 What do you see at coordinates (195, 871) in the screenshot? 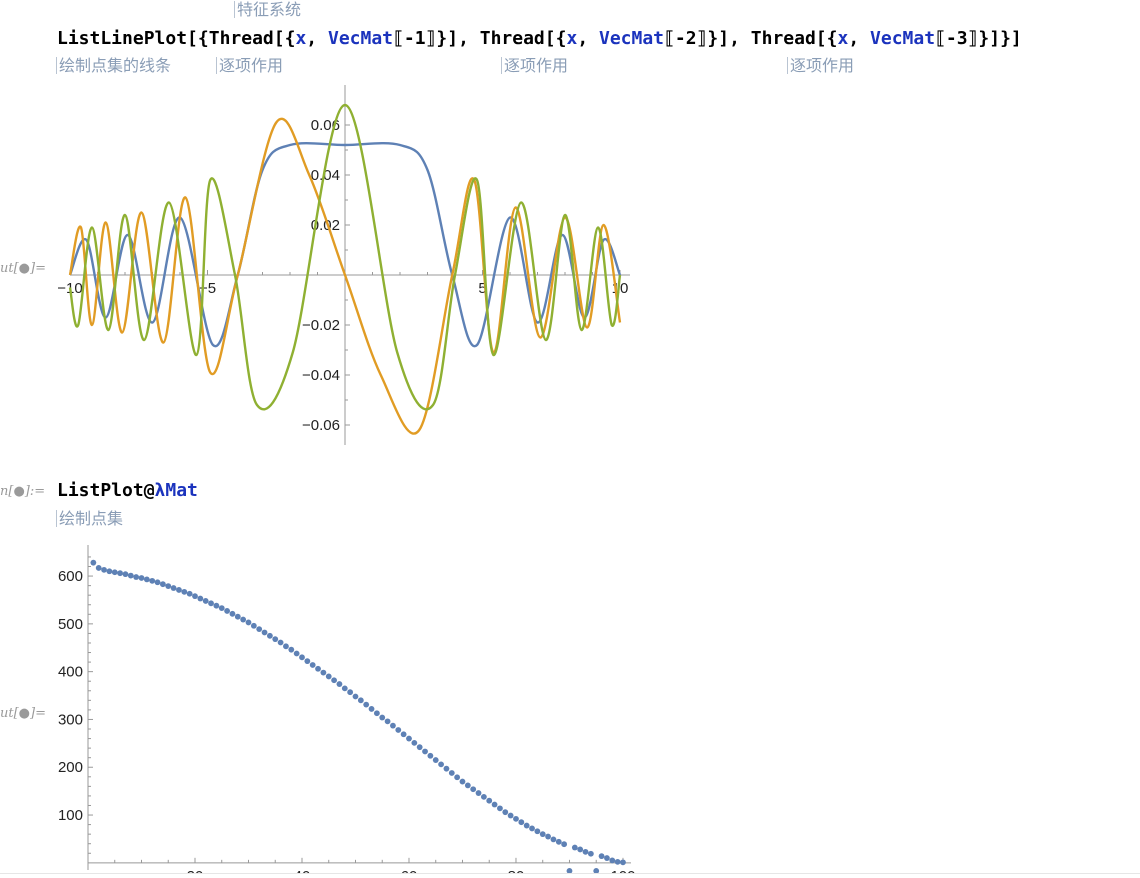
I see `x-tick-label: 20` at bounding box center [195, 871].